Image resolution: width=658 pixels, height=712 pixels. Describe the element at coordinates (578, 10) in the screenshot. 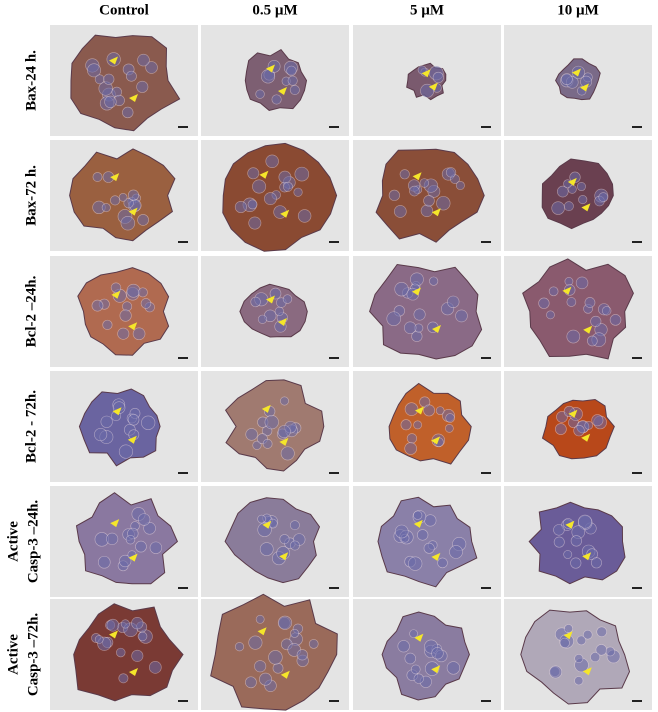

I see `column-header: 10 µM` at that location.